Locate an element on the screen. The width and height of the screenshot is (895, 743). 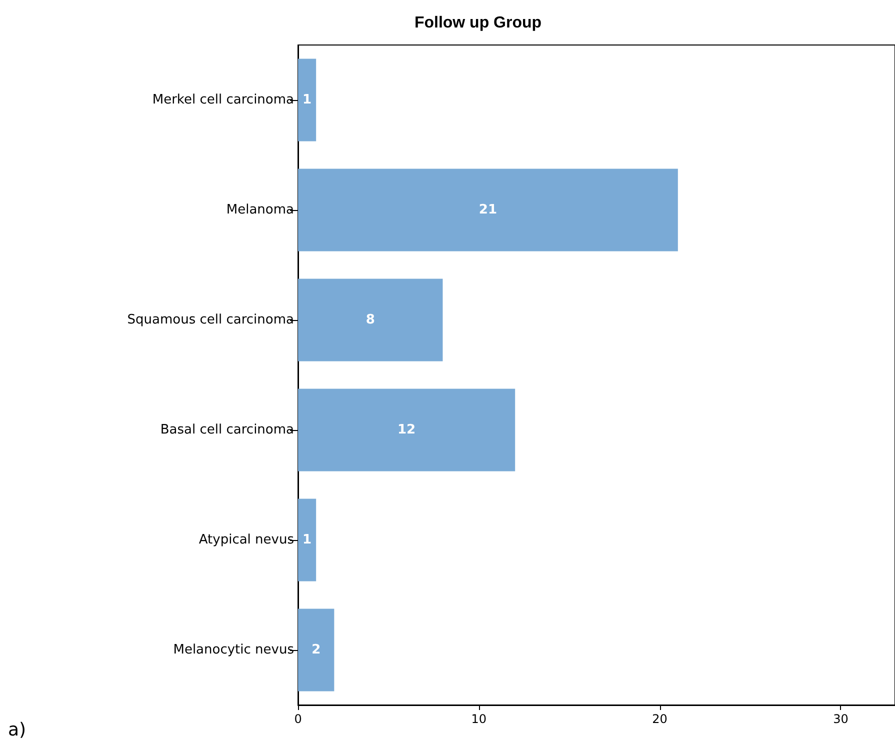
y-tick-label: Squamous cell carcinoma is located at coordinates (210, 320).